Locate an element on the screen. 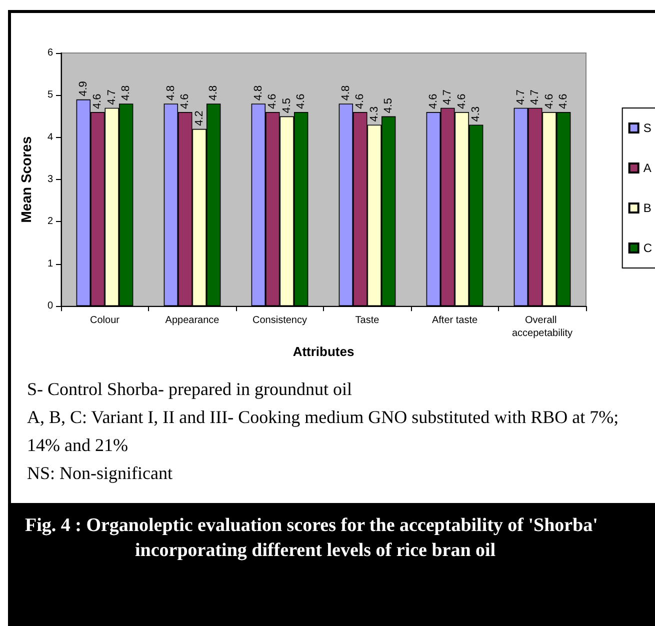 The image size is (655, 626). x-axis-title: Attributes is located at coordinates (323, 351).